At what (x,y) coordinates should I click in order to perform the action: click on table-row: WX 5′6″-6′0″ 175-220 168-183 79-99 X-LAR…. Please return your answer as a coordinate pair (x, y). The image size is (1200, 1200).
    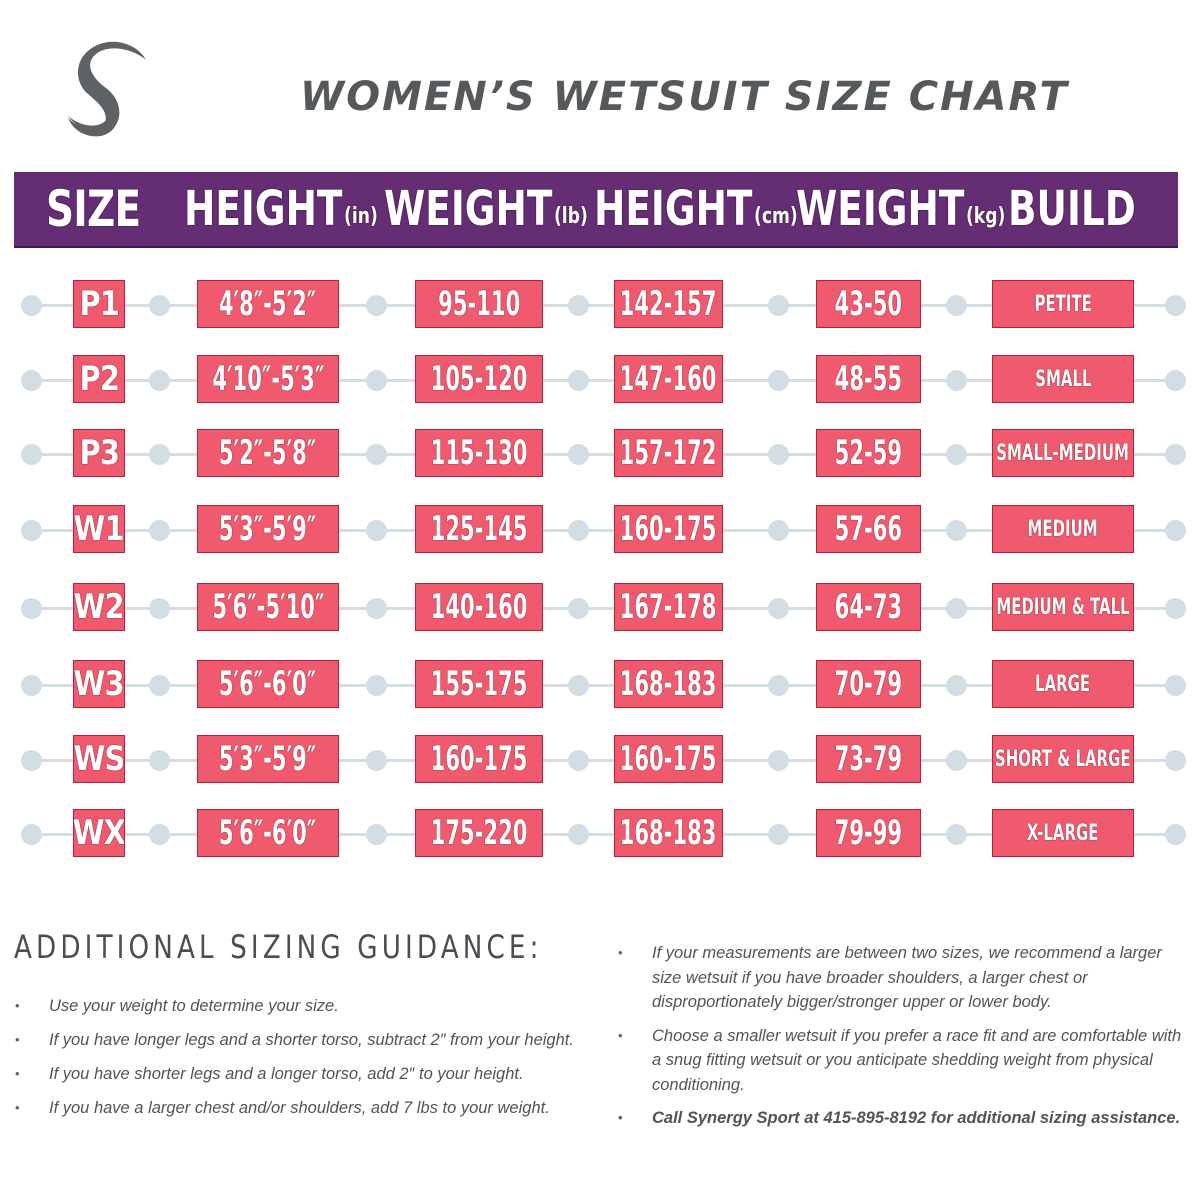
    Looking at the image, I should click on (600, 834).